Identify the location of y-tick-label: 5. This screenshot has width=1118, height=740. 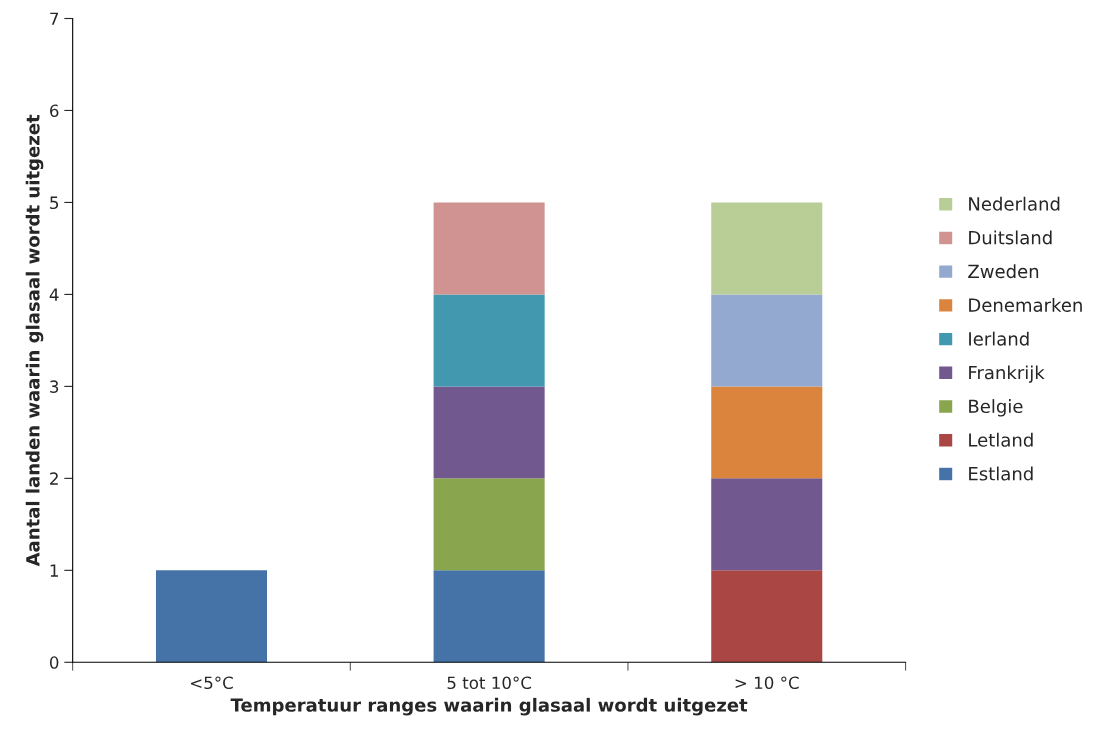
(54, 203).